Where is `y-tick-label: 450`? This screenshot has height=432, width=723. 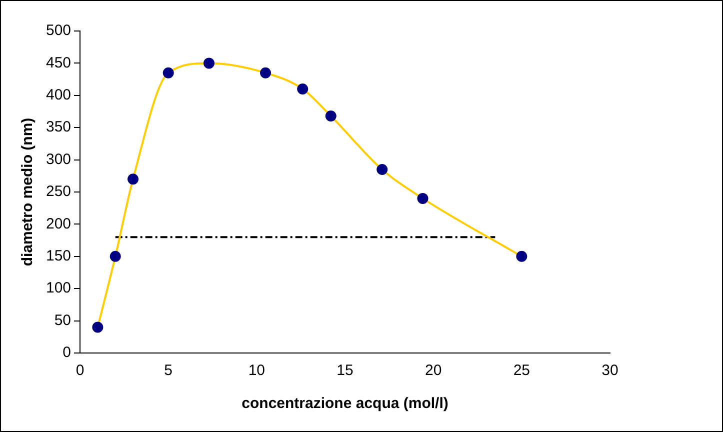 y-tick-label: 450 is located at coordinates (59, 63).